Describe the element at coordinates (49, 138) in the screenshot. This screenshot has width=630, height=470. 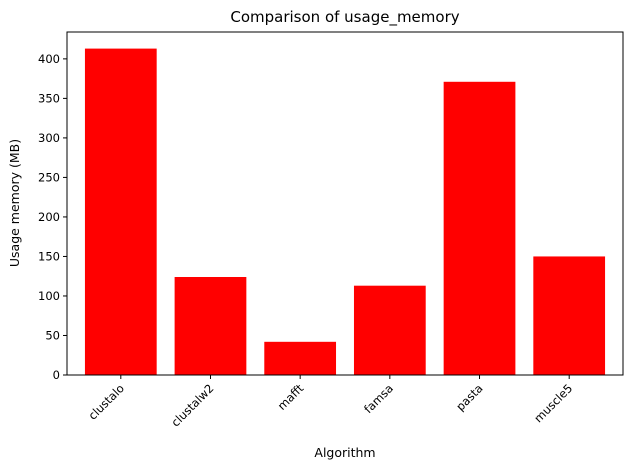
I see `y-tick-label: 300` at that location.